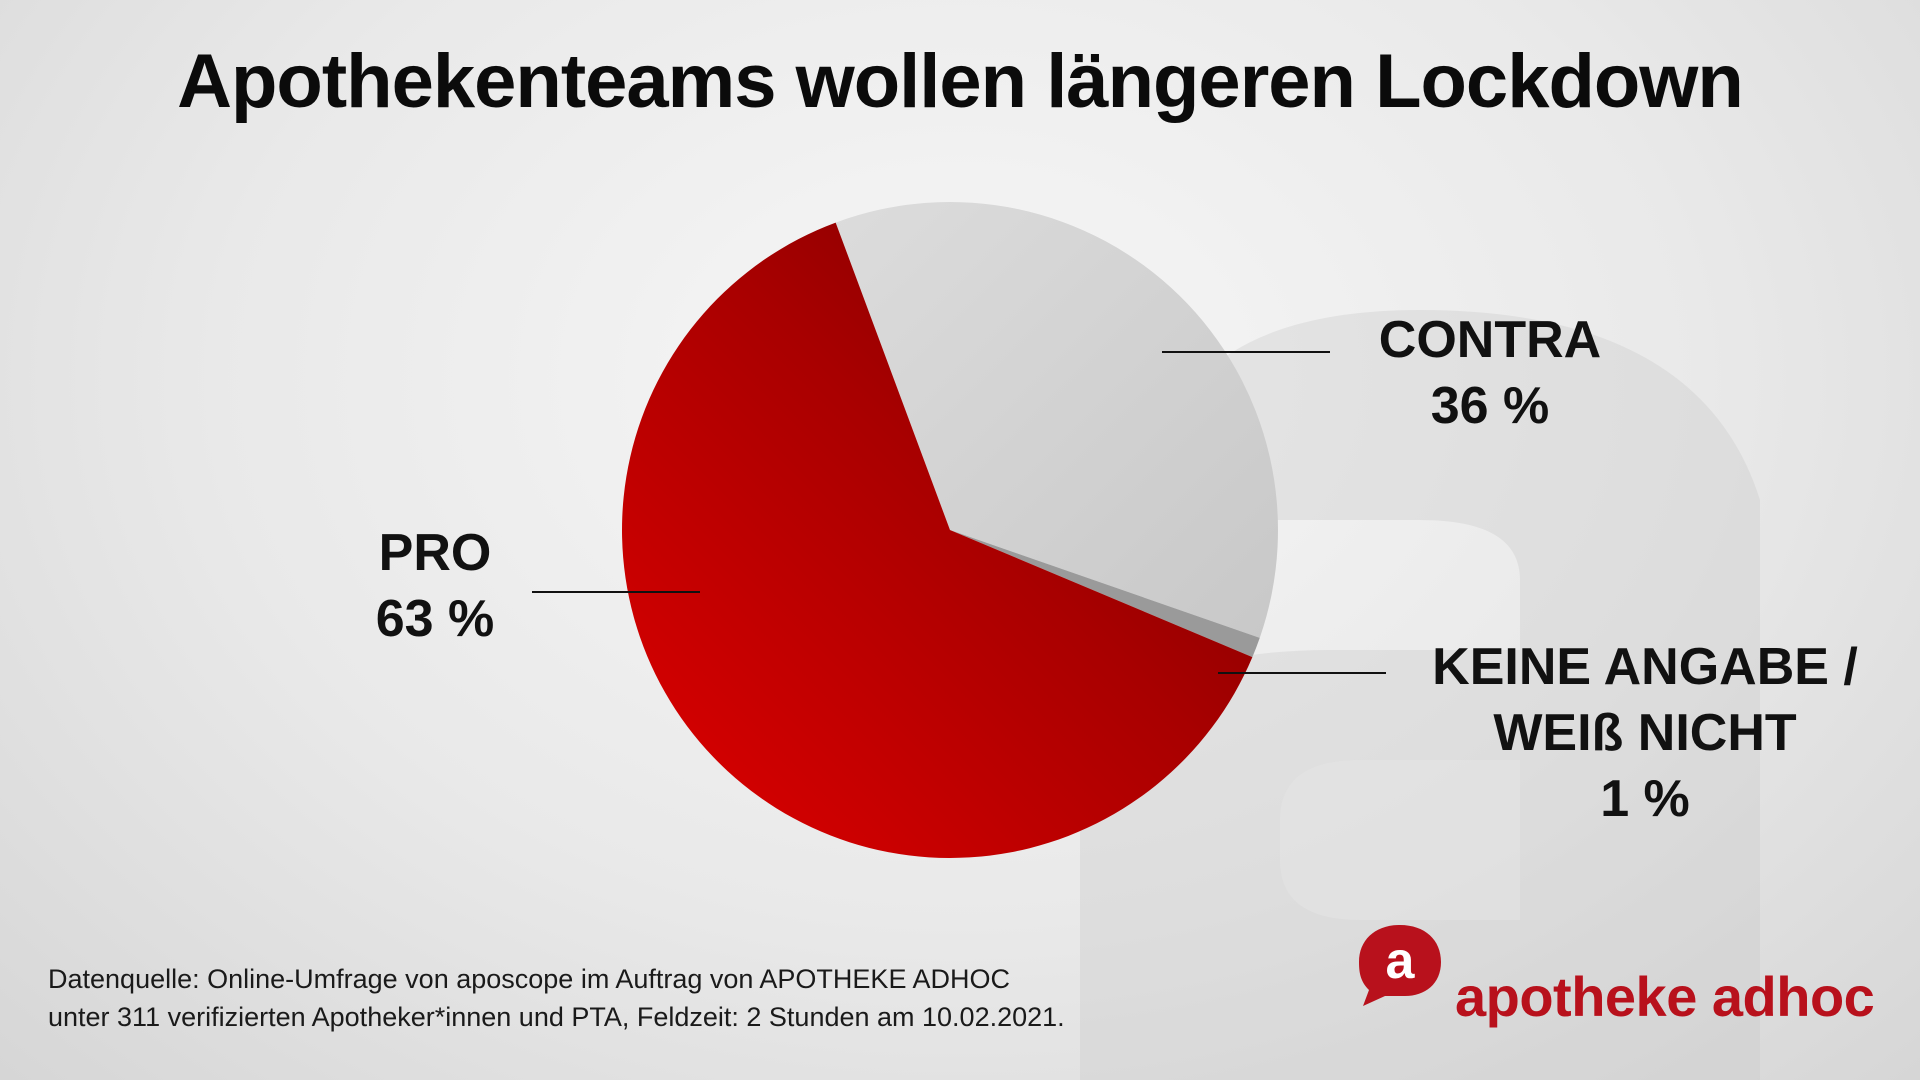  I want to click on label-pro-value: 63 %, so click(435, 619).